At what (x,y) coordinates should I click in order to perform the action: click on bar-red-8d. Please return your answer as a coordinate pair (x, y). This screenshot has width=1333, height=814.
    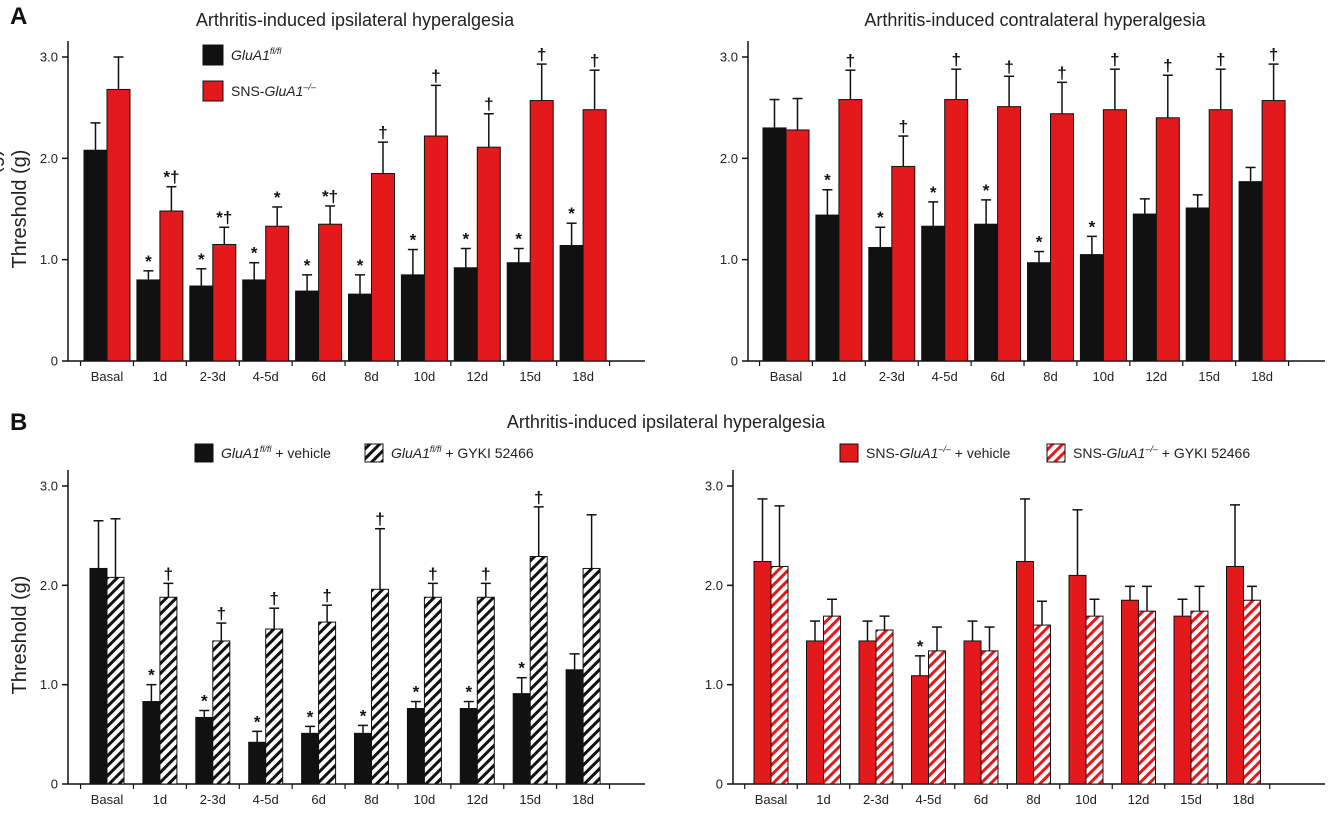
    Looking at the image, I should click on (1062, 237).